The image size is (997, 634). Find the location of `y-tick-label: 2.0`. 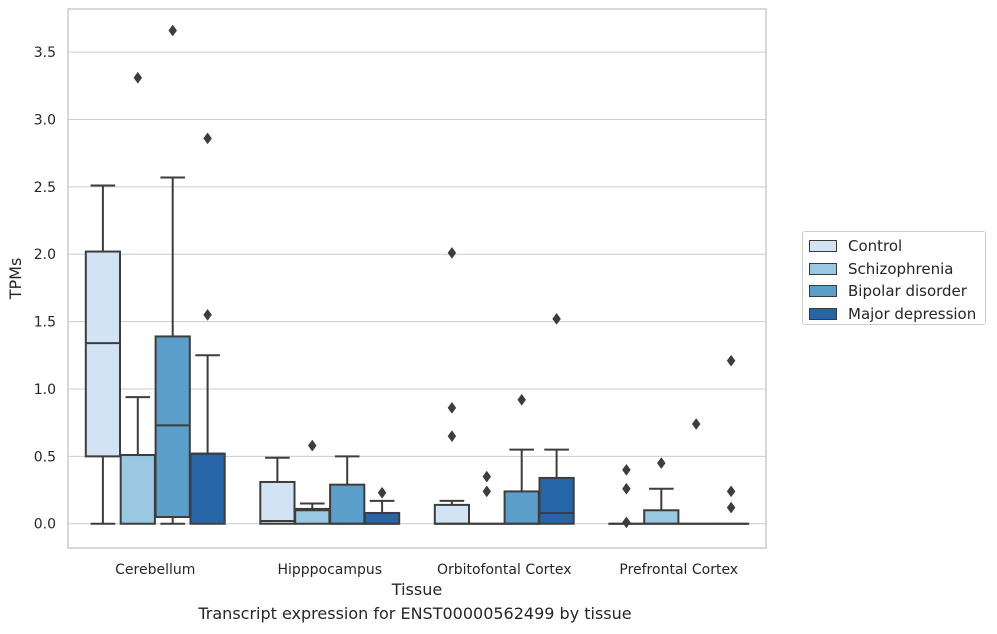

y-tick-label: 2.0 is located at coordinates (45, 255).